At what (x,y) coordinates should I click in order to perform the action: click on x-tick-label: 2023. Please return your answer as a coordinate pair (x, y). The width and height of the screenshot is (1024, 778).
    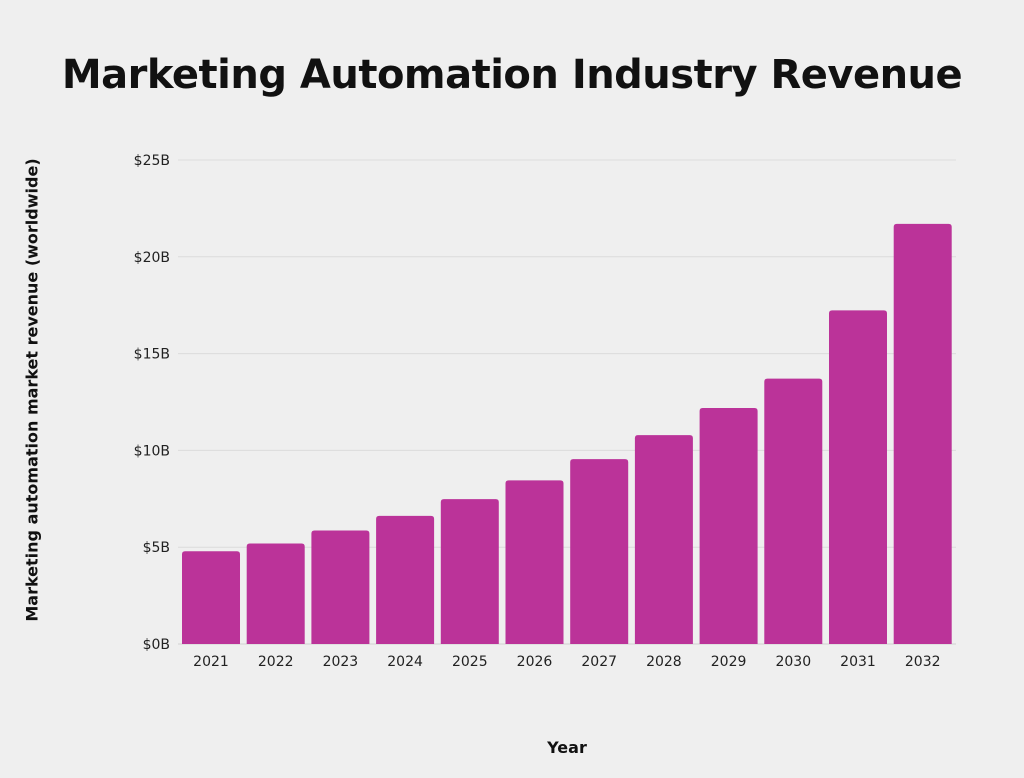
    Looking at the image, I should click on (341, 662).